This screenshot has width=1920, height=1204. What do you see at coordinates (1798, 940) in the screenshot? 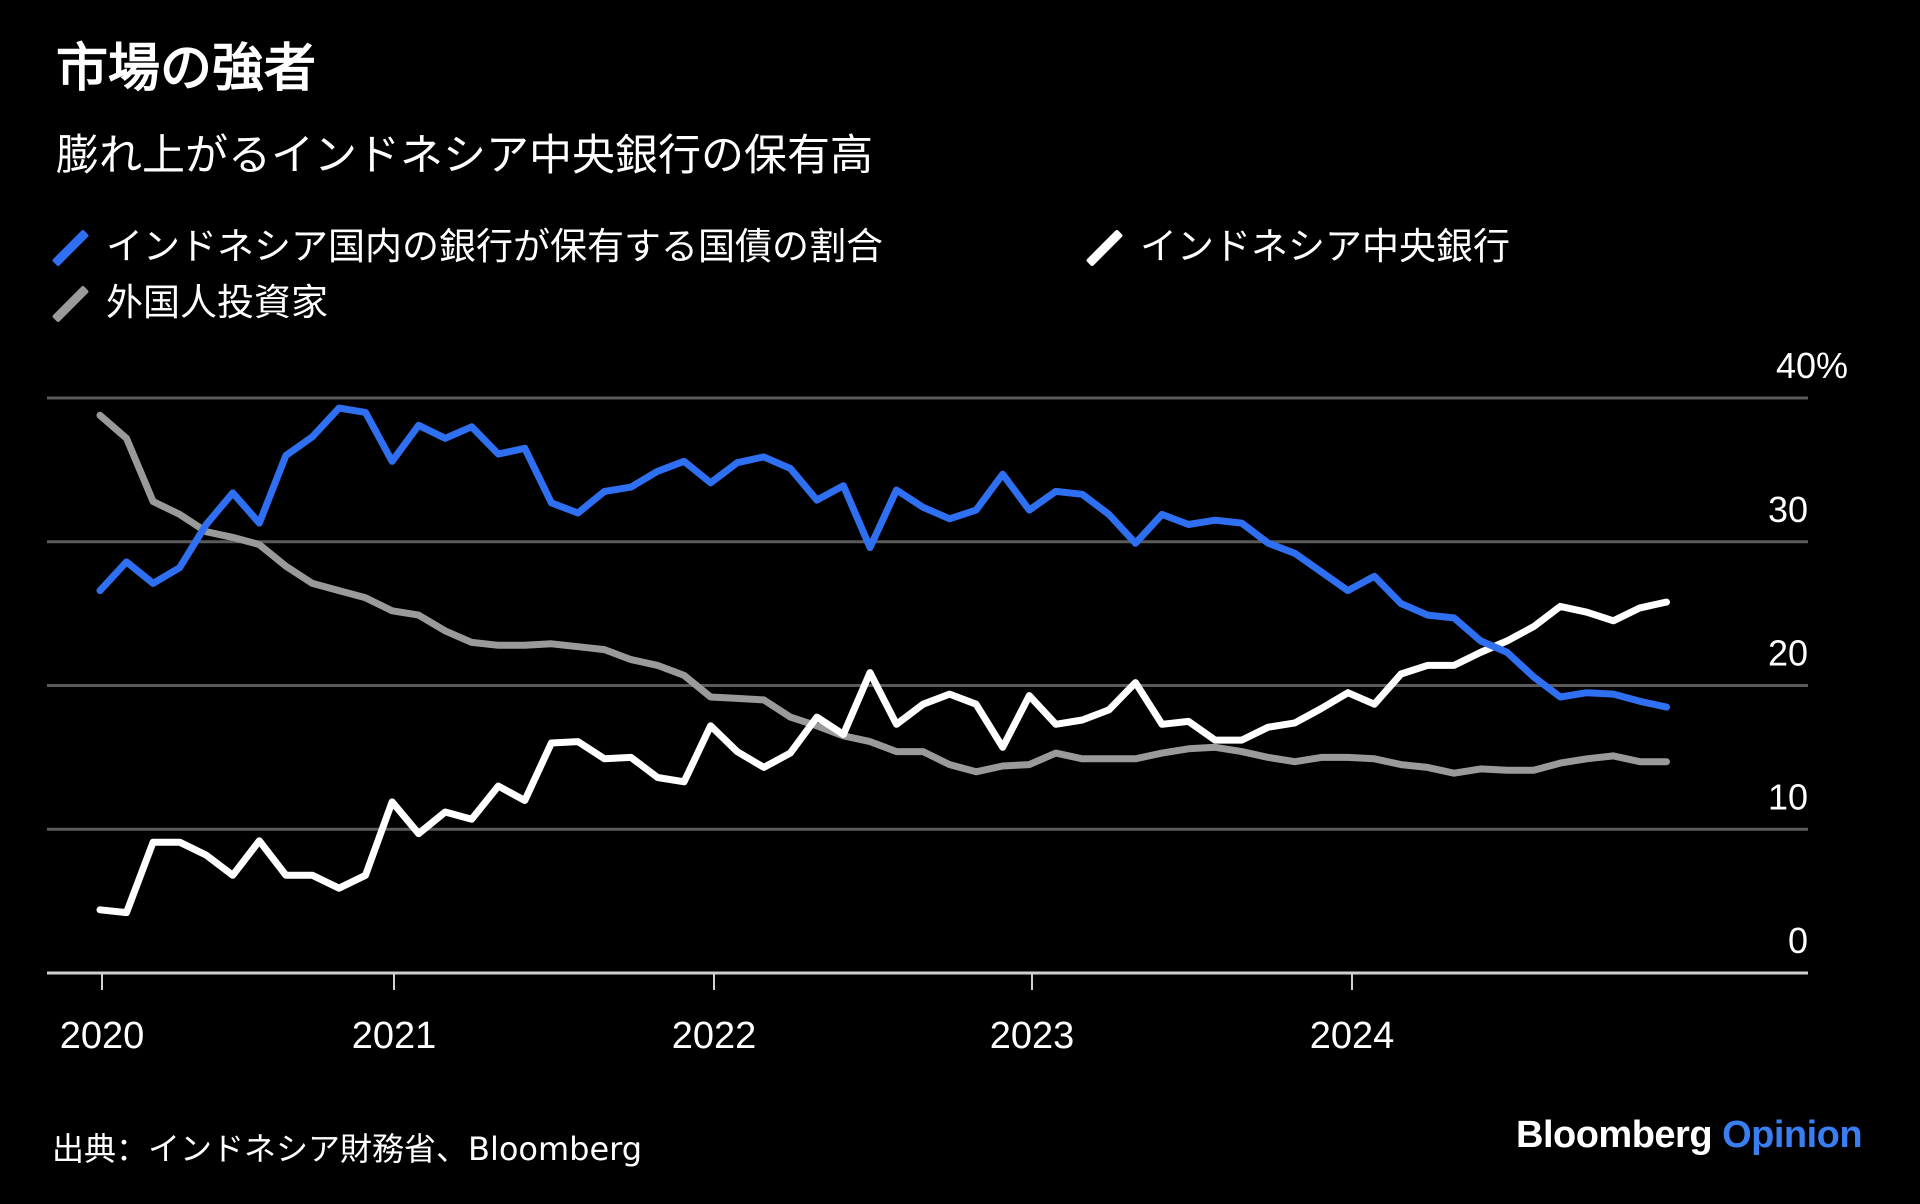
I see `y-tick-label: 0` at bounding box center [1798, 940].